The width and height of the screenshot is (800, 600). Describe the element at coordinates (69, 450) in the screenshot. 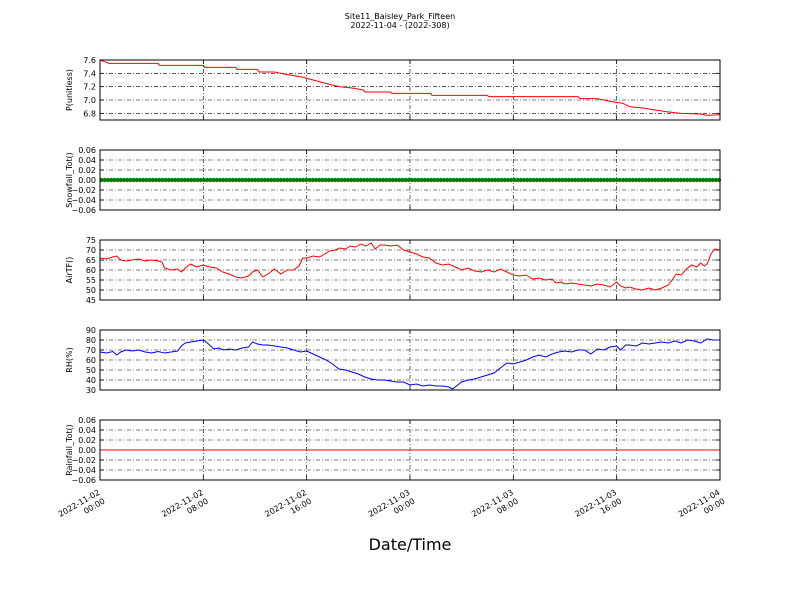

I see `y-axis-label: Rainfall_Tot()` at that location.